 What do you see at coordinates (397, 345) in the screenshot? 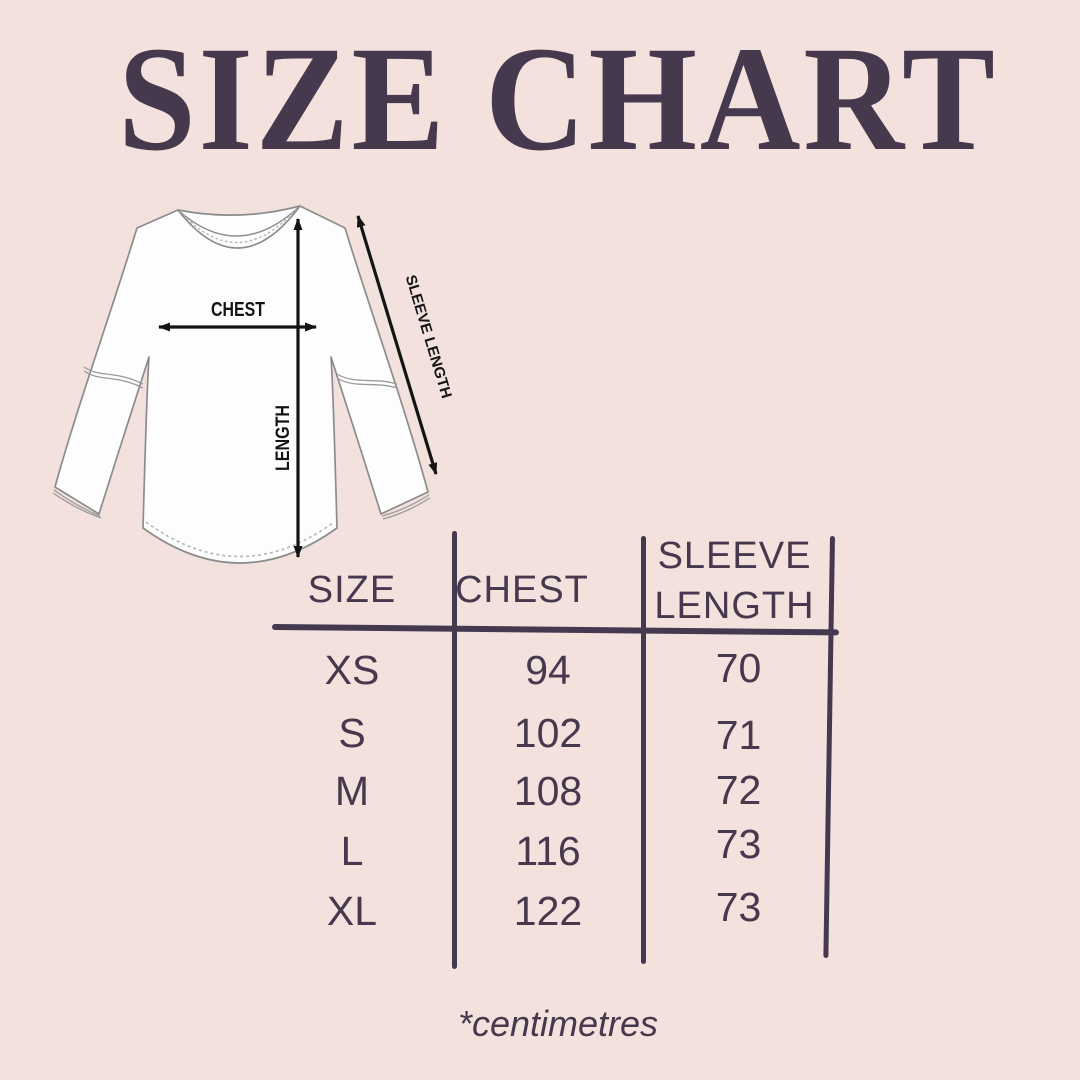
I see `sleeve-length-arrow` at bounding box center [397, 345].